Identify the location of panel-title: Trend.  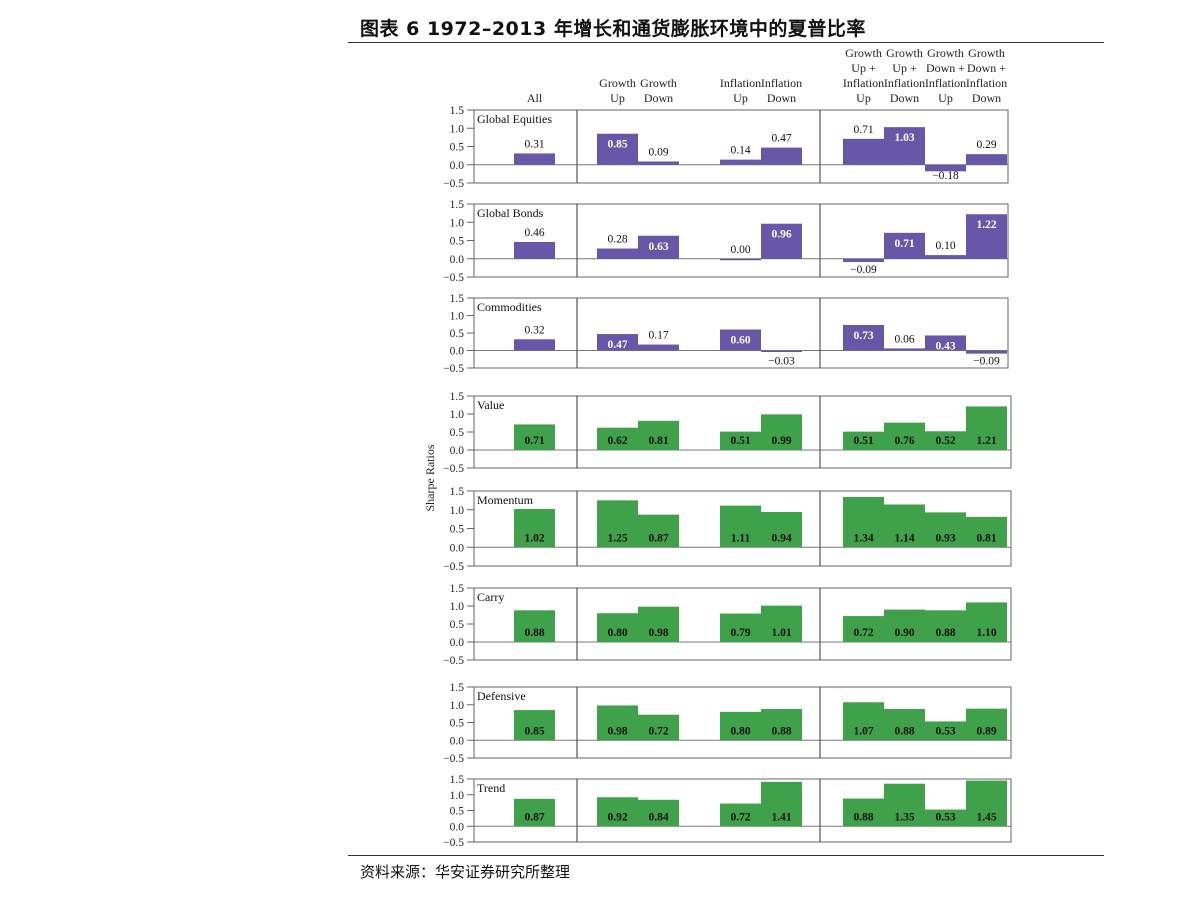
(491, 788).